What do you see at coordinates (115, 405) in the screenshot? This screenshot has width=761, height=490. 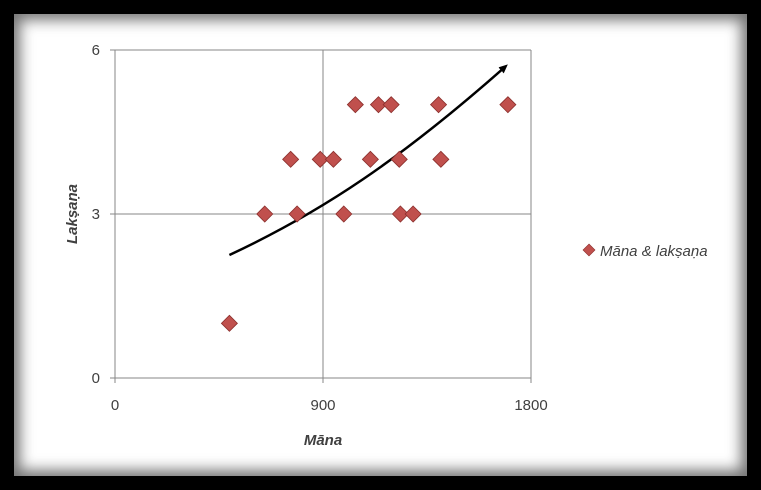 I see `x-tick-label: 0` at bounding box center [115, 405].